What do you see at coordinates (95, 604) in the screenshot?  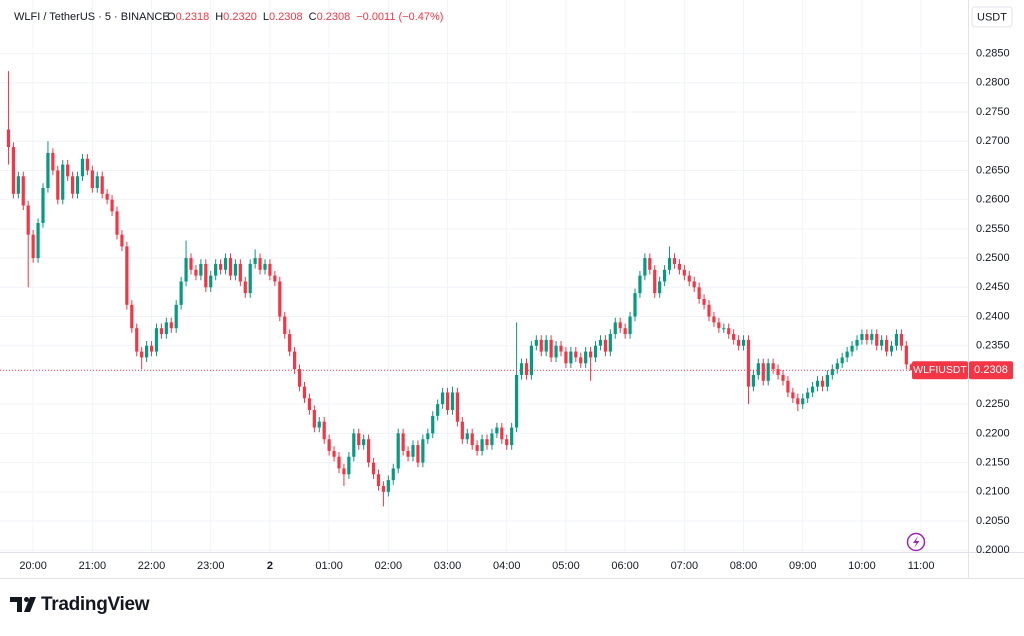 I see `brand-name: TradingView` at bounding box center [95, 604].